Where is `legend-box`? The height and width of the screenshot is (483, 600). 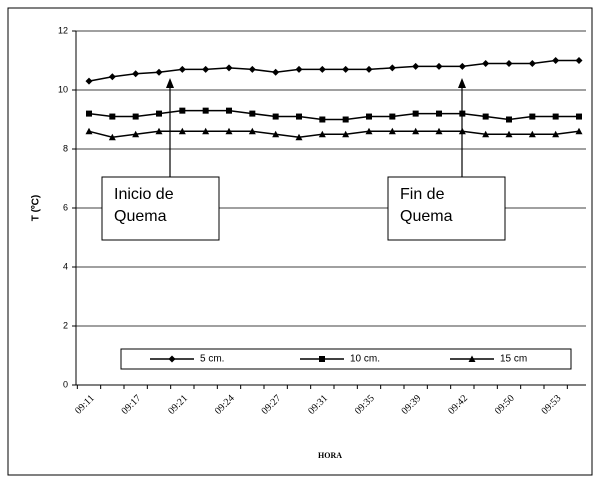
legend-box is located at coordinates (346, 359).